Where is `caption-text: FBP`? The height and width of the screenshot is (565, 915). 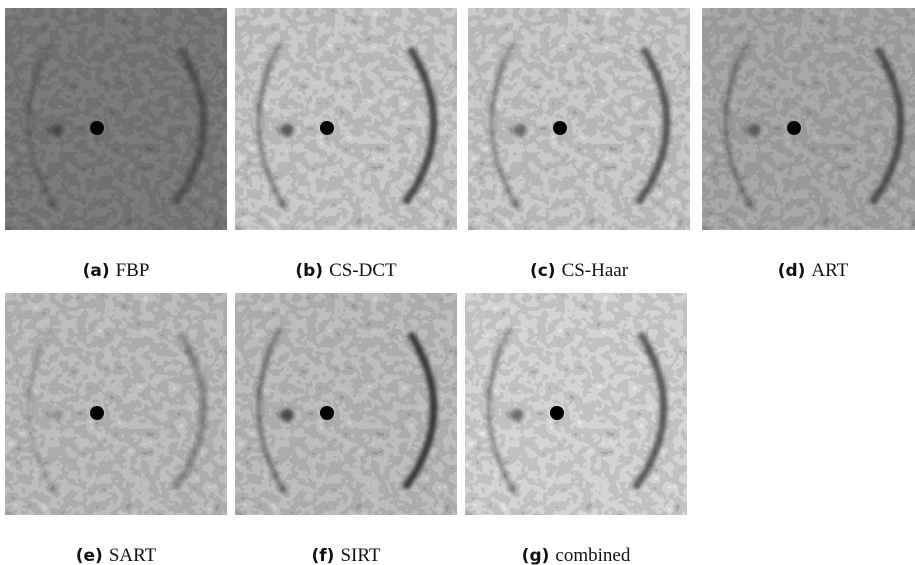
caption-text: FBP is located at coordinates (132, 270).